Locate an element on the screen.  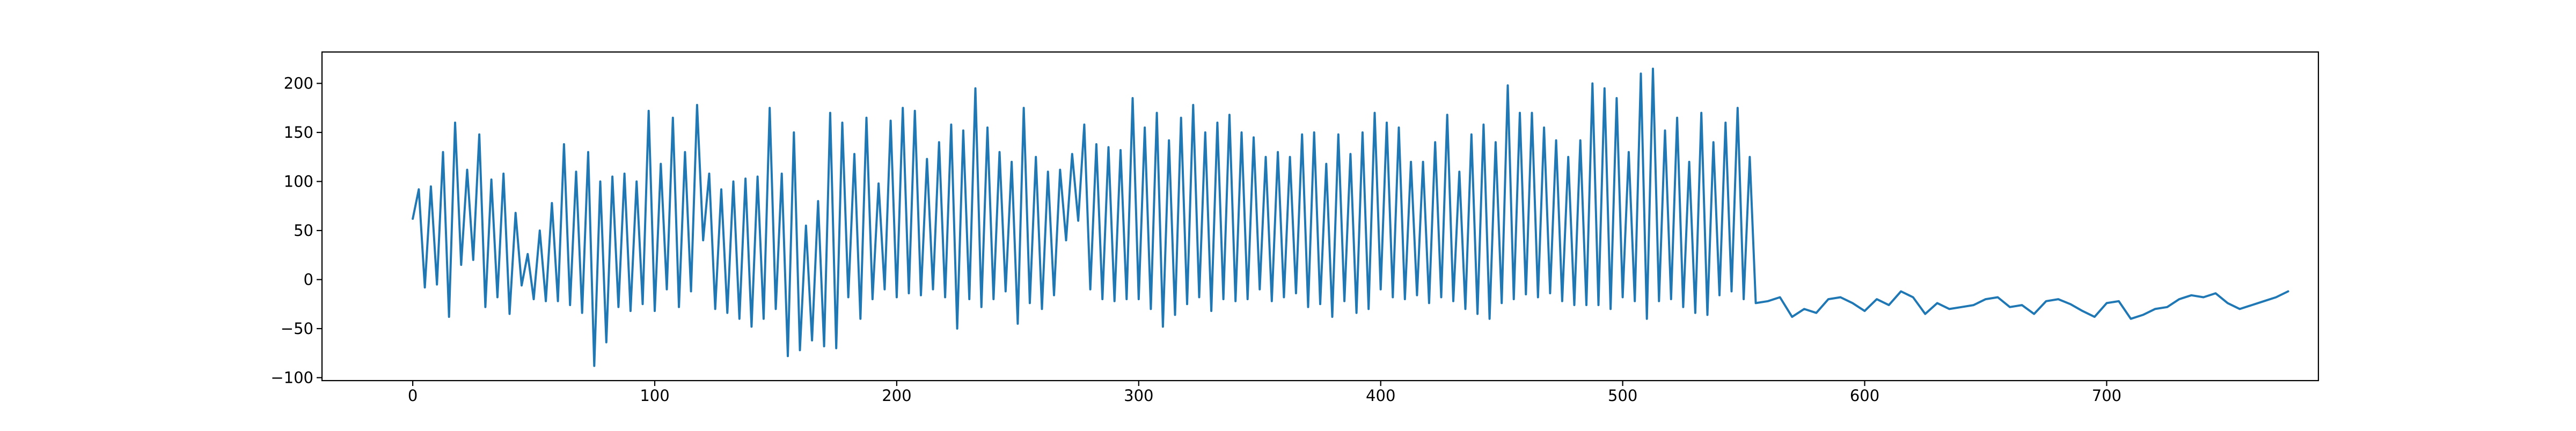
y-tick-label: 0 is located at coordinates (308, 280).